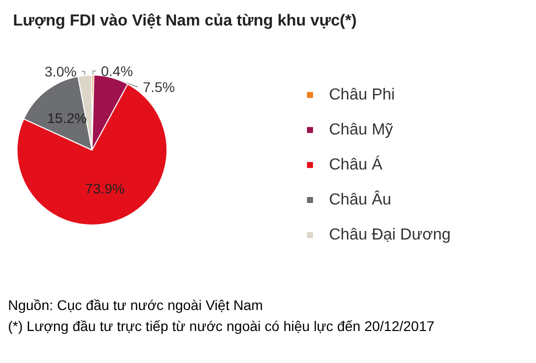  Describe the element at coordinates (362, 95) in the screenshot. I see `legend-label: Châu Phi` at that location.